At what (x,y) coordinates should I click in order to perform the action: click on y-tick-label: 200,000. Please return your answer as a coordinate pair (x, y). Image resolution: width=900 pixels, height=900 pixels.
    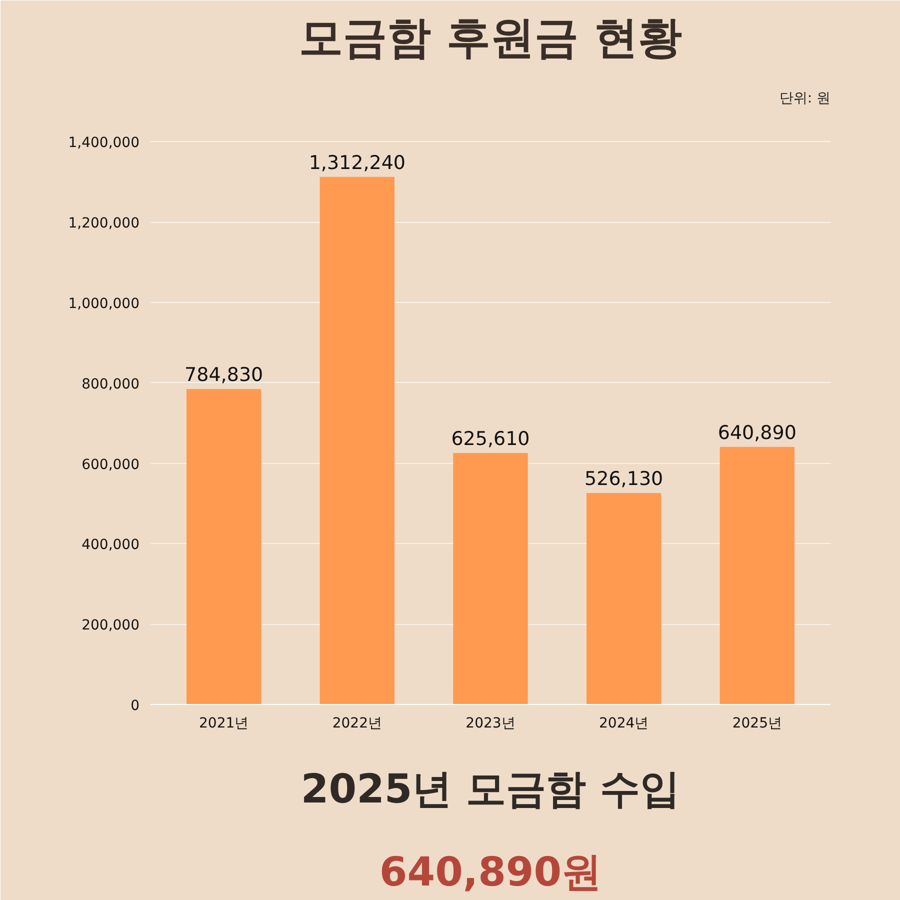
    Looking at the image, I should click on (111, 626).